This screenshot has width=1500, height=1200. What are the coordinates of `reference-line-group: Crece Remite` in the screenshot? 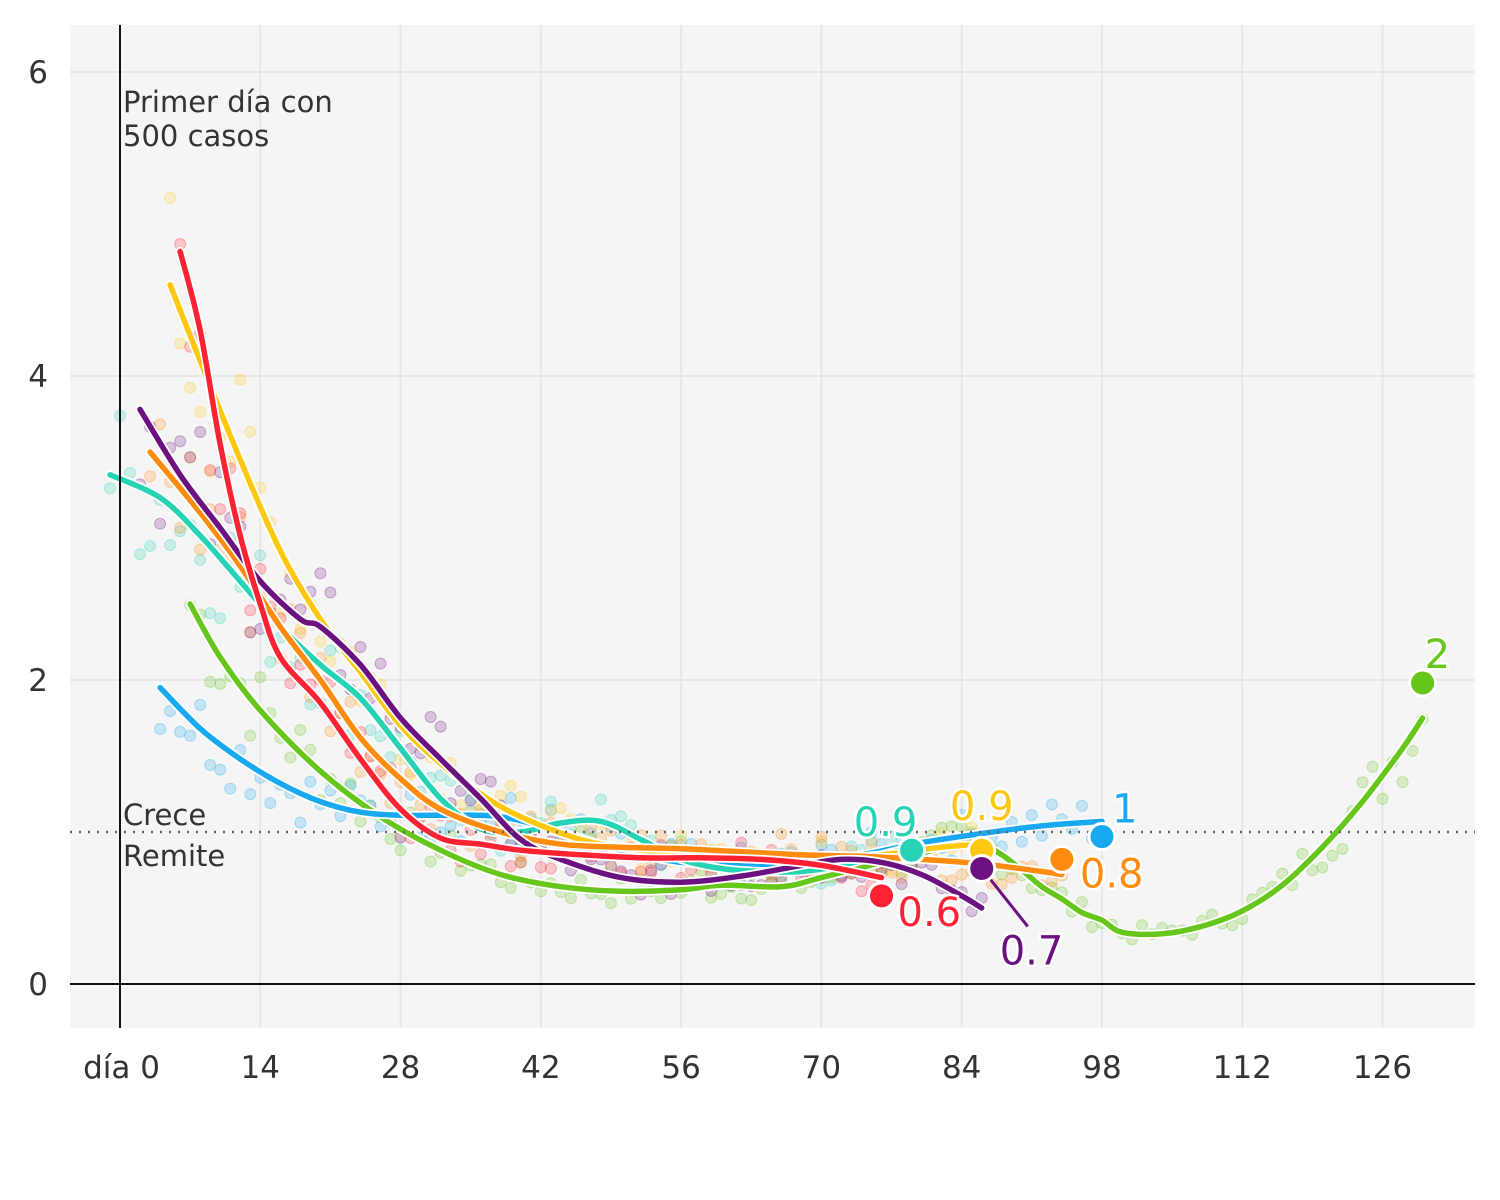 It's located at (772, 835).